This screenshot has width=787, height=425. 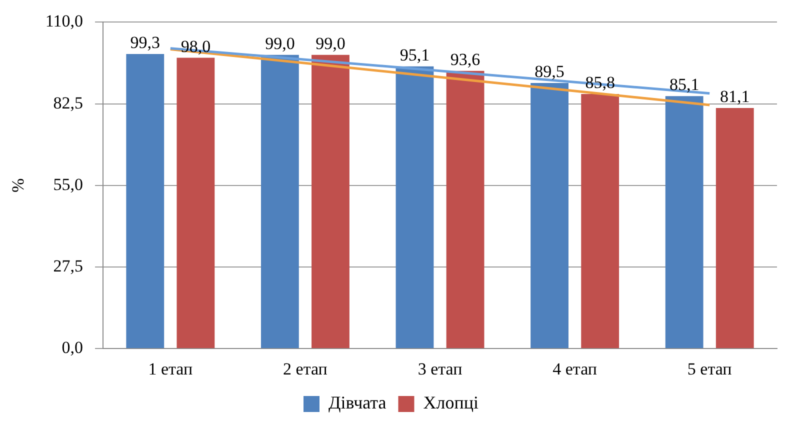 What do you see at coordinates (170, 368) in the screenshot?
I see `x-tick-label: 1 етап` at bounding box center [170, 368].